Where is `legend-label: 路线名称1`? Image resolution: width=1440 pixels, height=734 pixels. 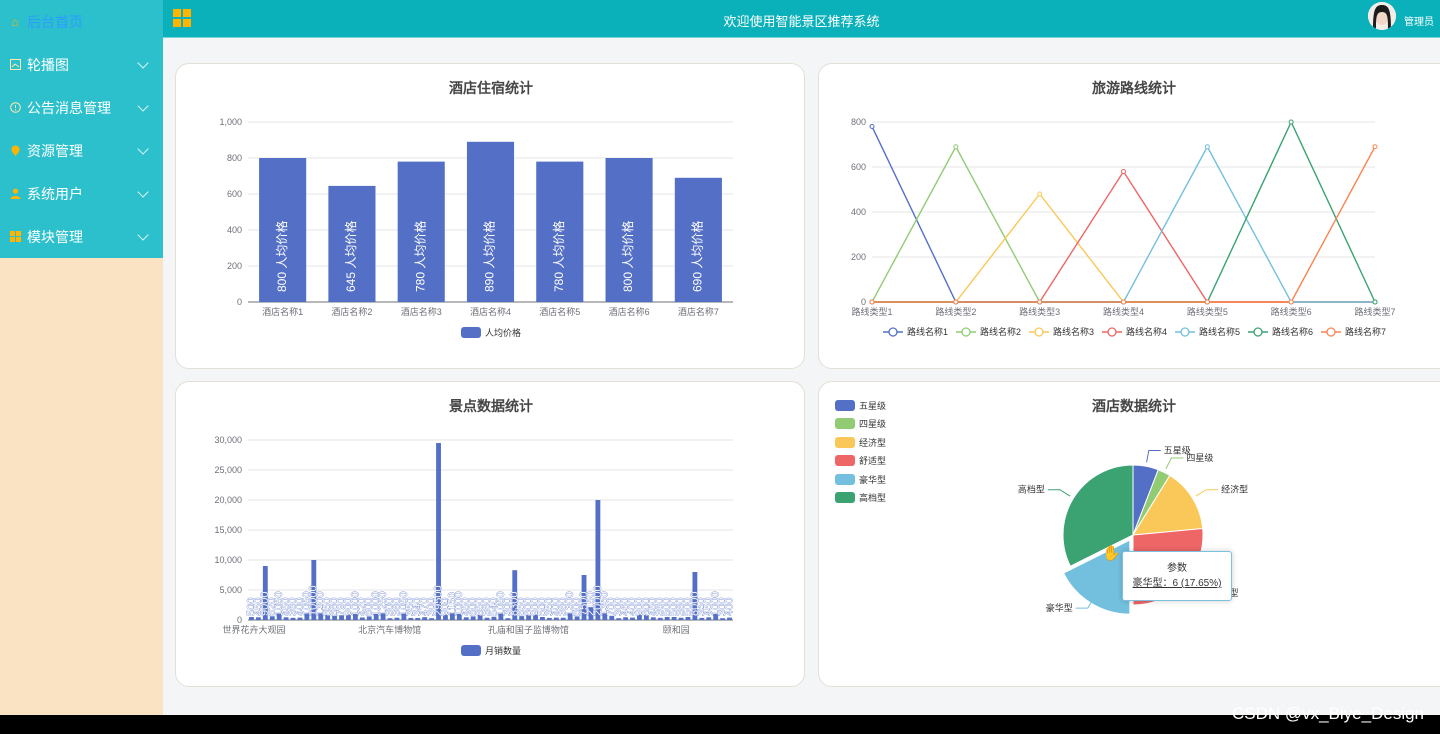 legend-label: 路线名称1 is located at coordinates (927, 331).